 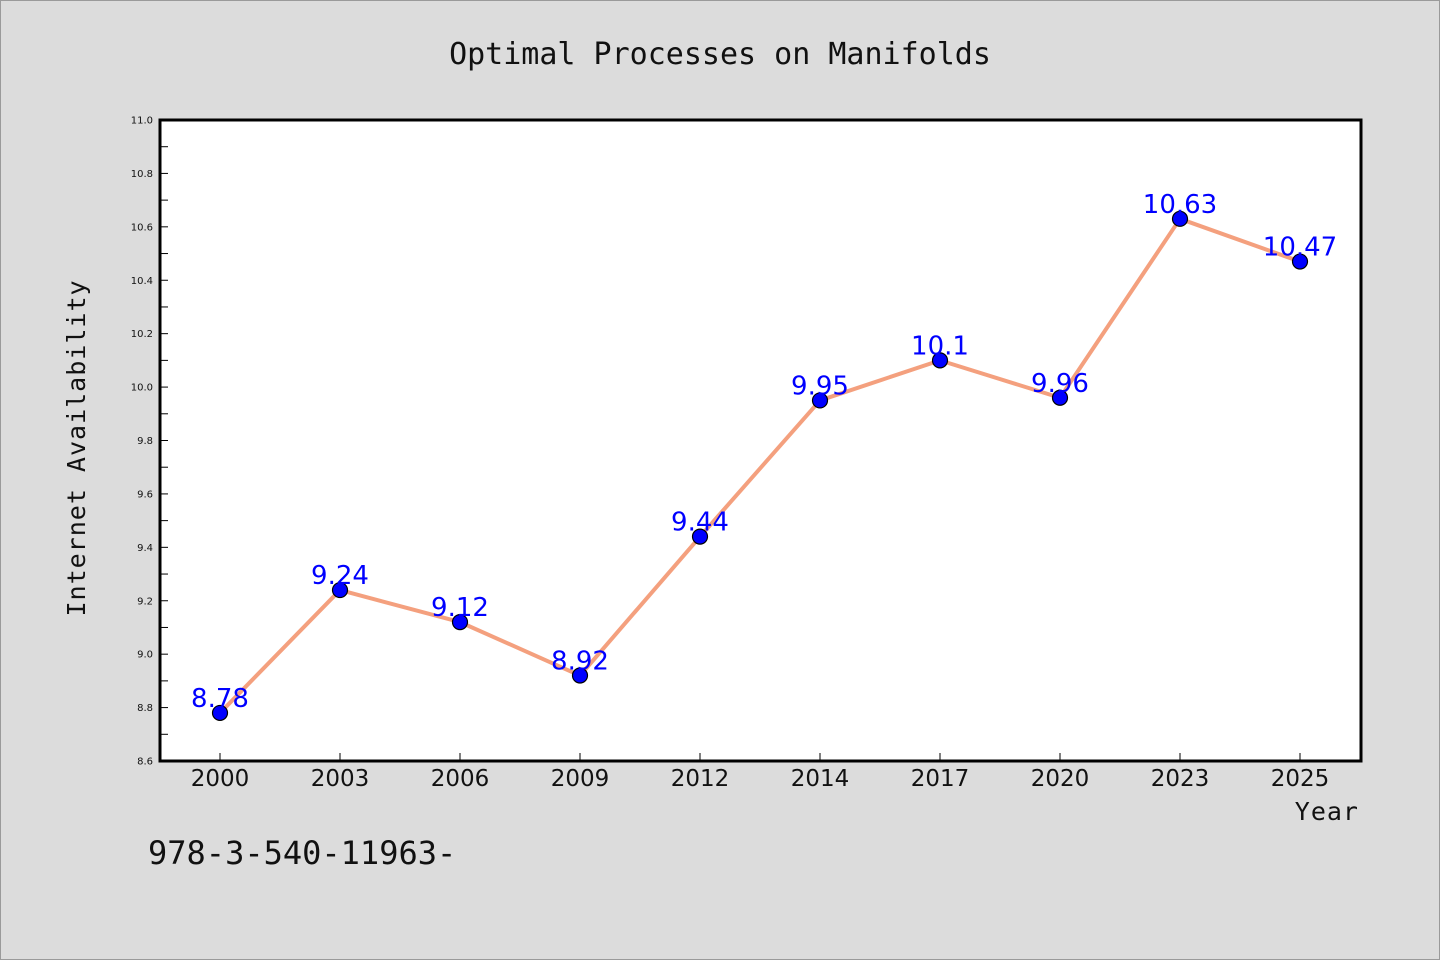 What do you see at coordinates (1060, 779) in the screenshot?
I see `x-tick-label: 2020` at bounding box center [1060, 779].